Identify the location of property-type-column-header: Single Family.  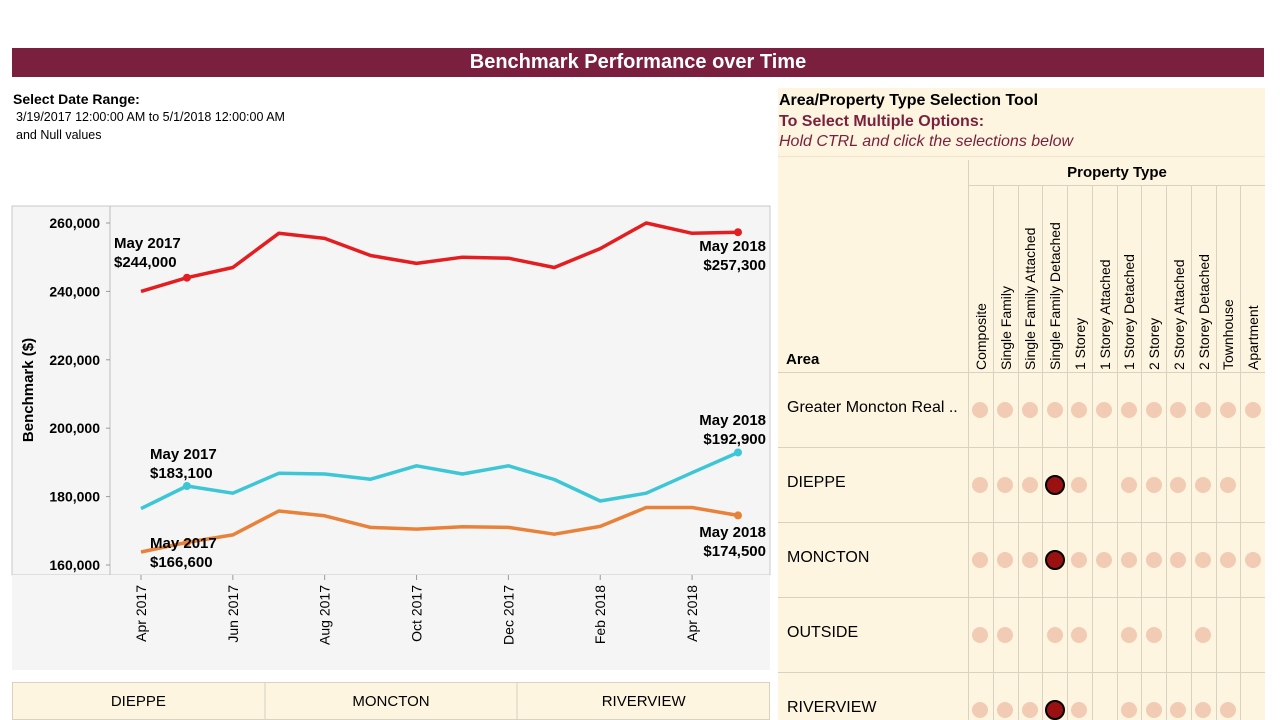
(1005, 279).